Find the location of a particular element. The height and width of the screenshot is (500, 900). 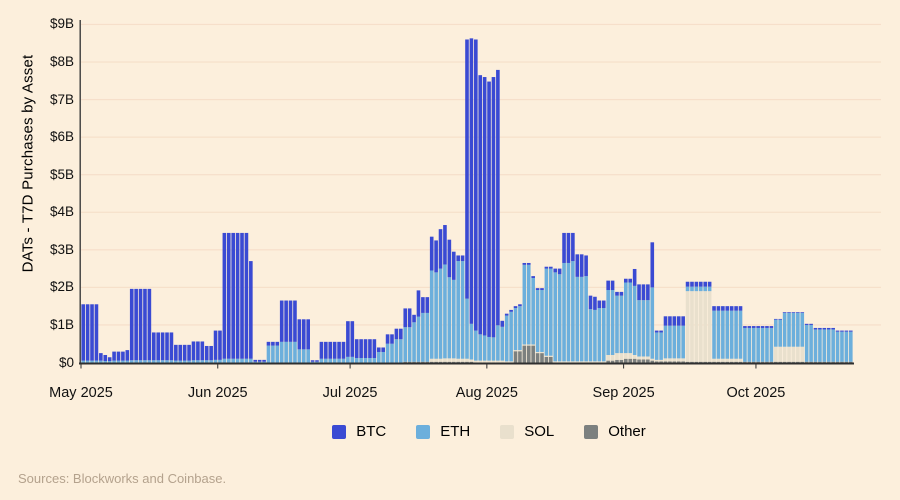

legend-label: Other is located at coordinates (627, 431).